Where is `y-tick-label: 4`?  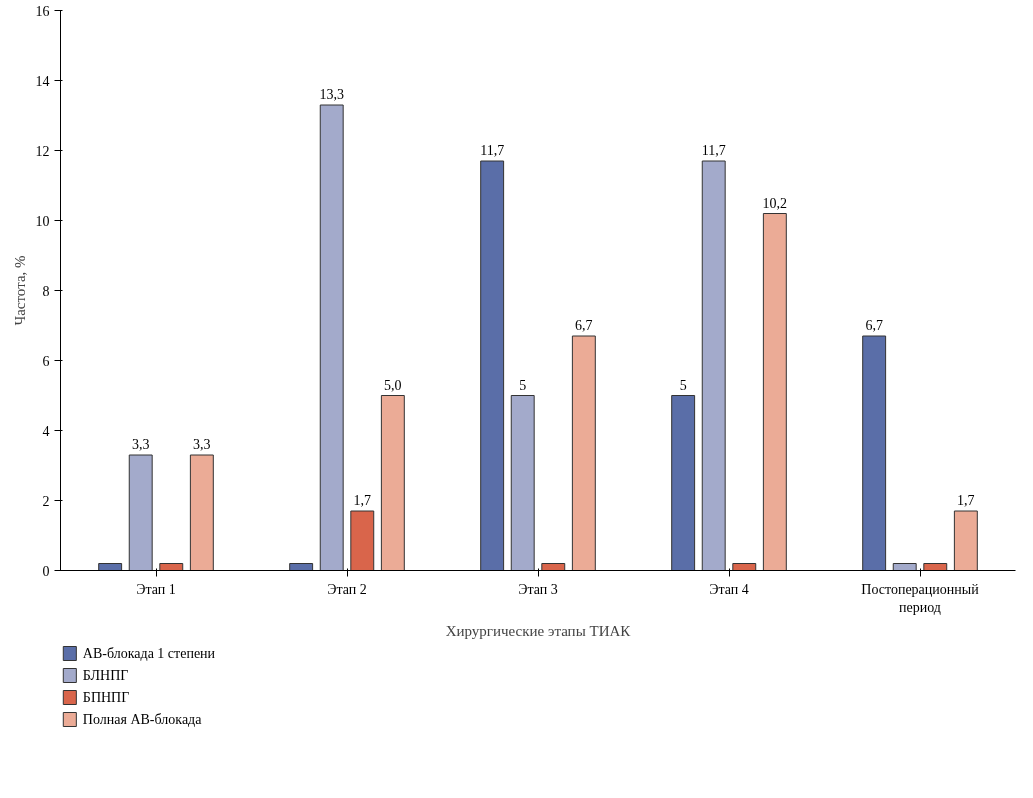 y-tick-label: 4 is located at coordinates (46, 431).